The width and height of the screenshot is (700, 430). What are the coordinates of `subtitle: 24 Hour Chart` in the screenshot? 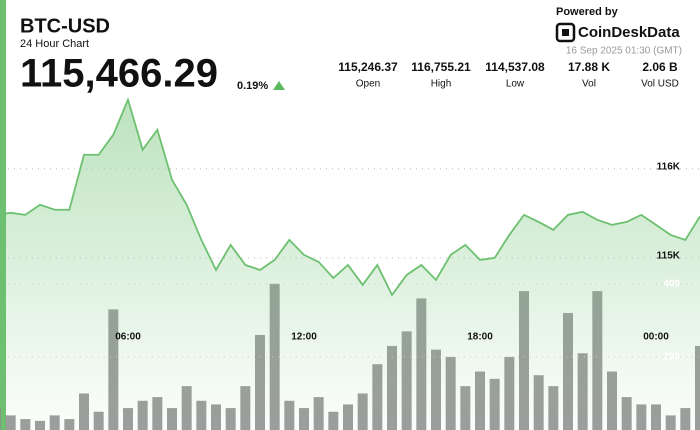 It's located at (54, 44).